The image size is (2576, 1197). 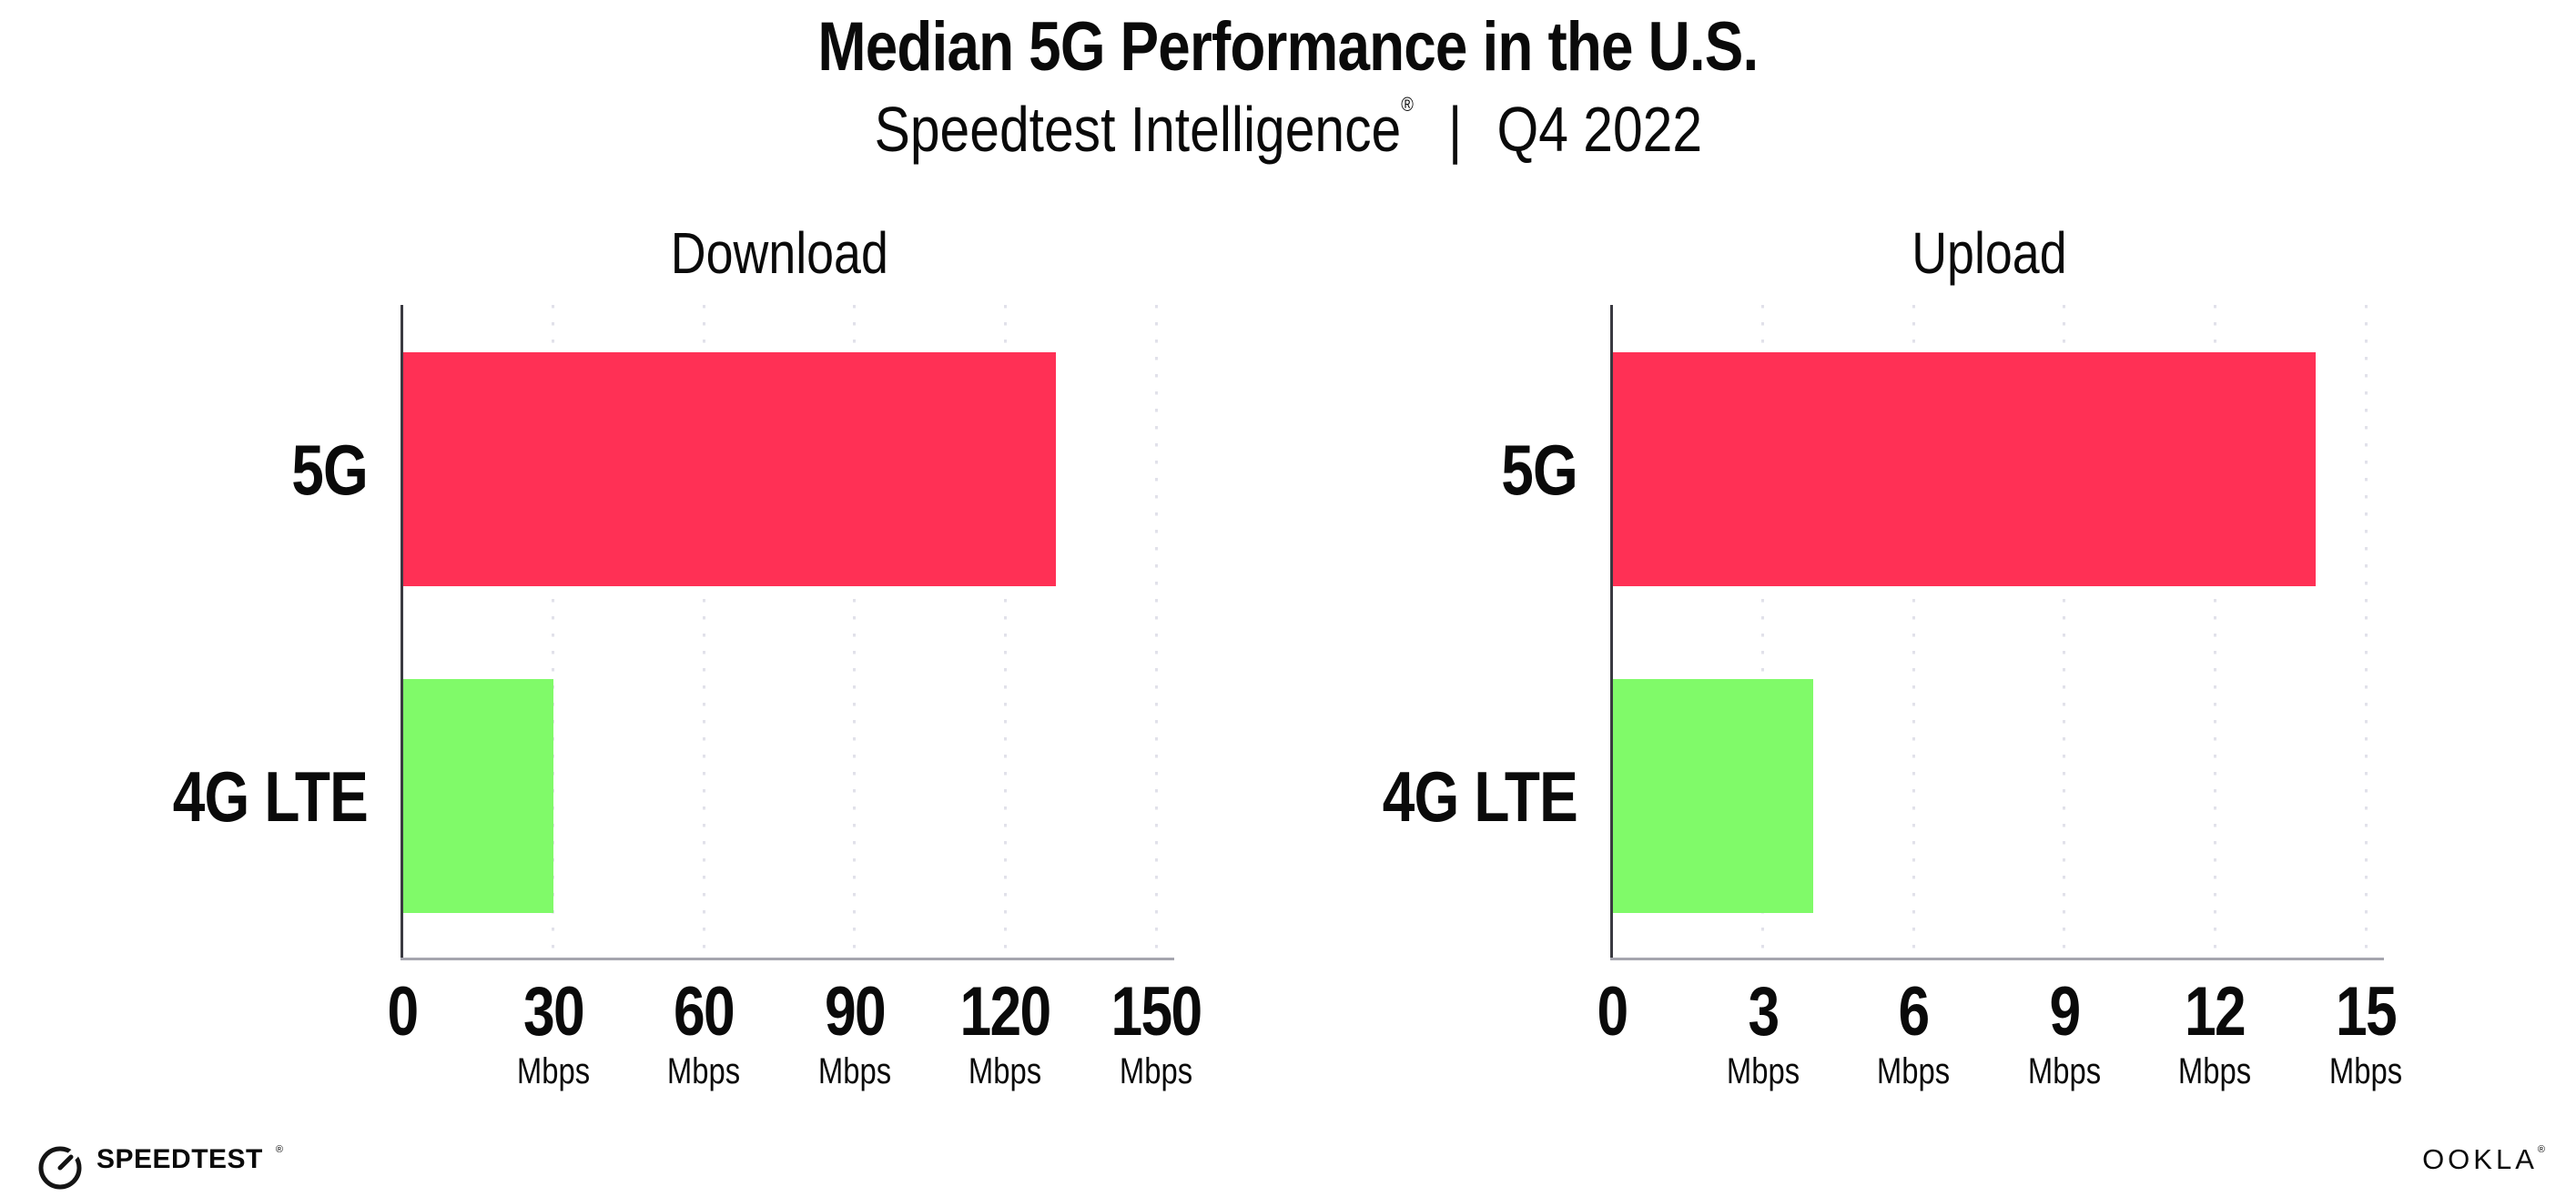 I want to click on chart-title-upload-text: Upload, so click(x=1989, y=253).